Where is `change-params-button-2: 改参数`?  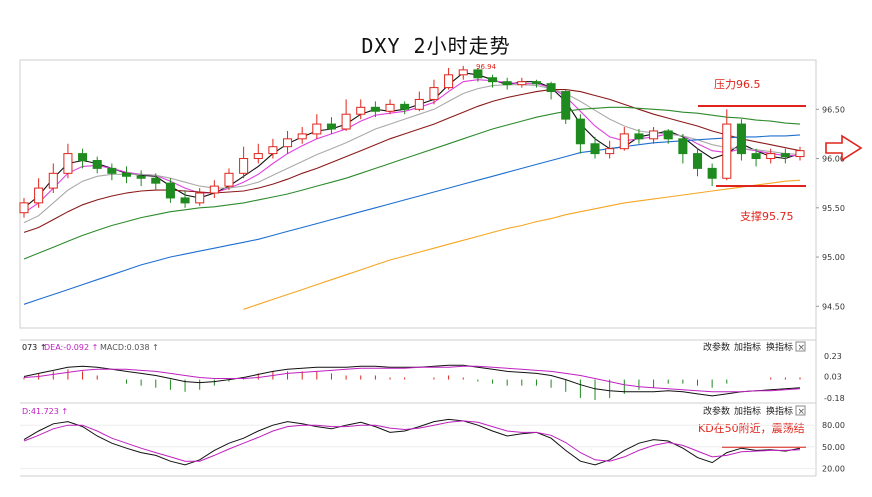 change-params-button-2: 改参数 is located at coordinates (716, 411).